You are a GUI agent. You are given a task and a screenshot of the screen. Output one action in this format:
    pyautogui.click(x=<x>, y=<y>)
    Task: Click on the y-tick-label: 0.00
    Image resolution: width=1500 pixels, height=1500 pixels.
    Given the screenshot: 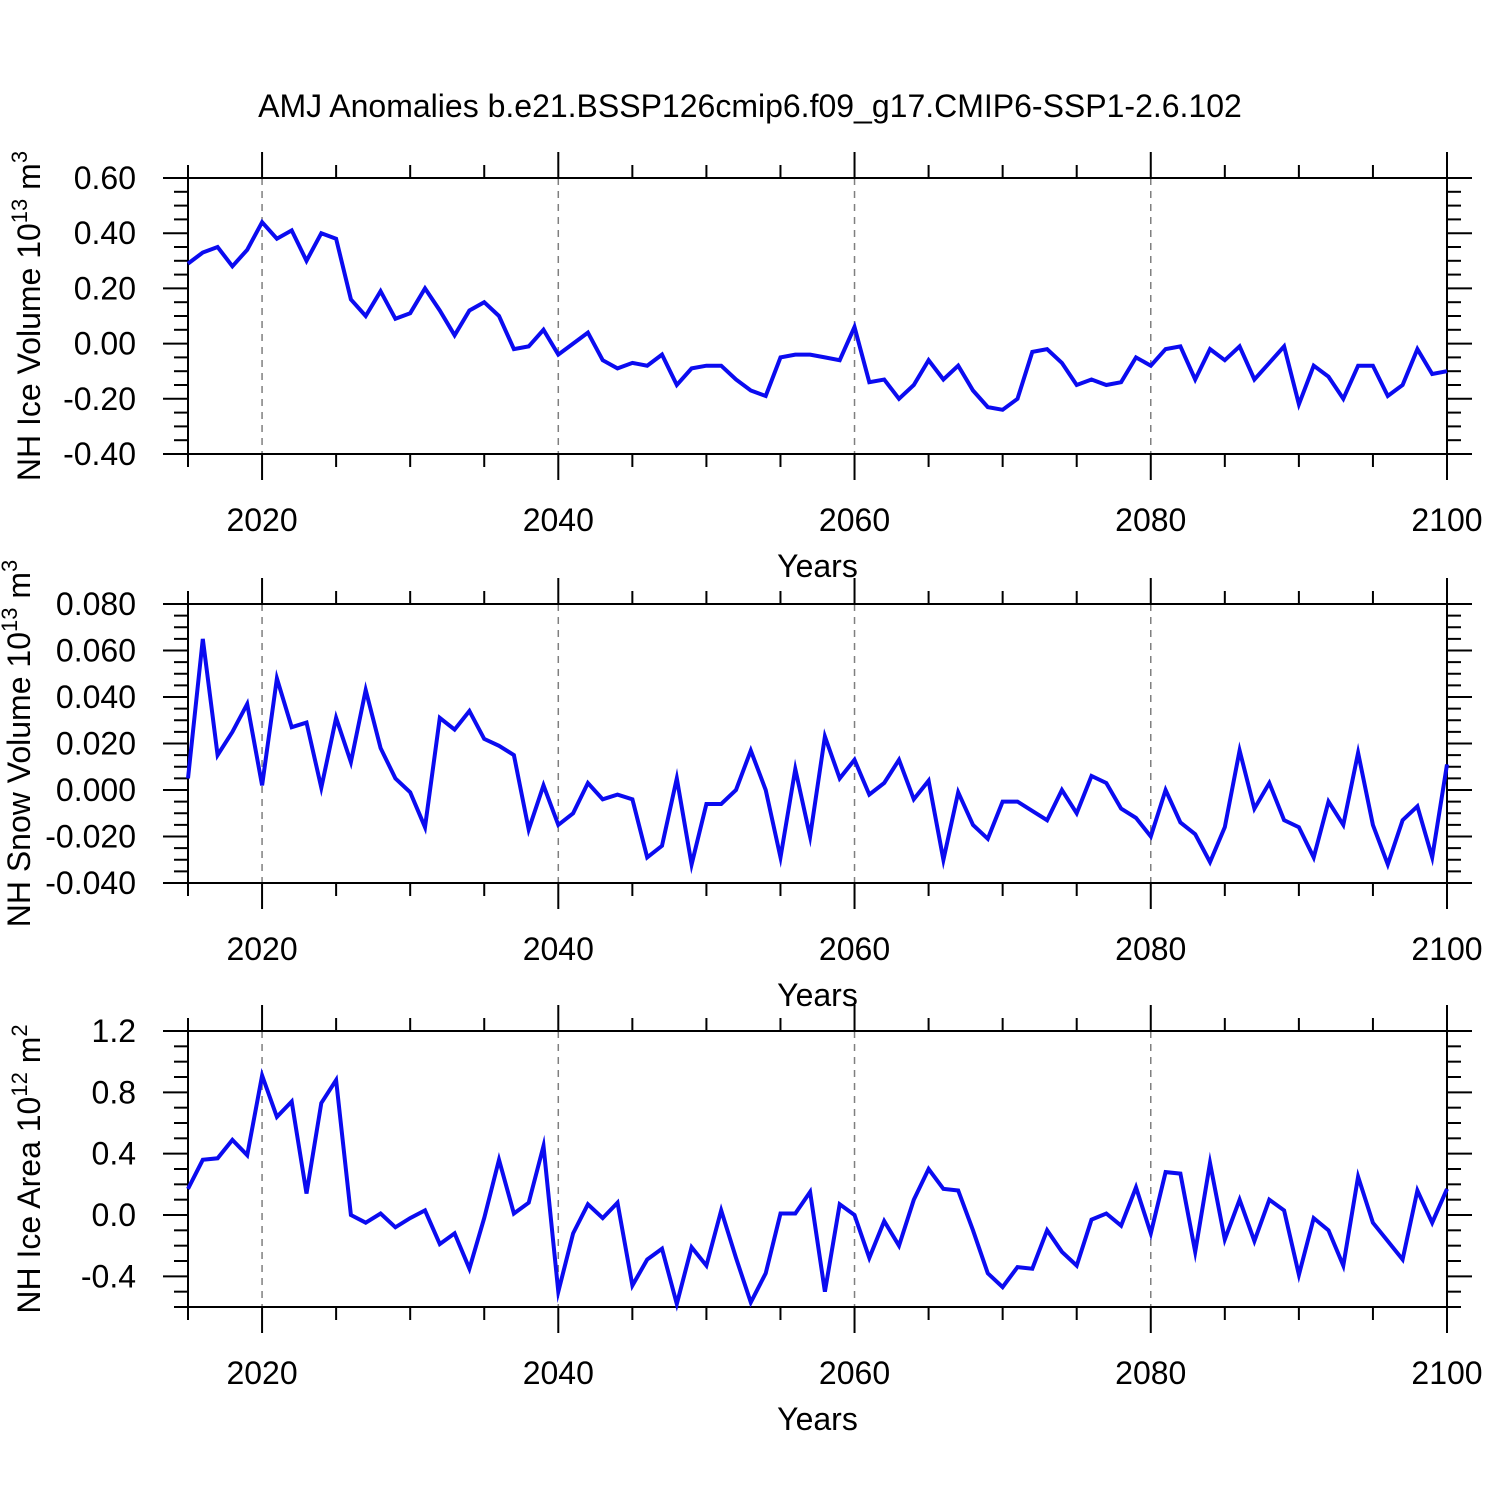 What is the action you would take?
    pyautogui.click(x=105, y=344)
    